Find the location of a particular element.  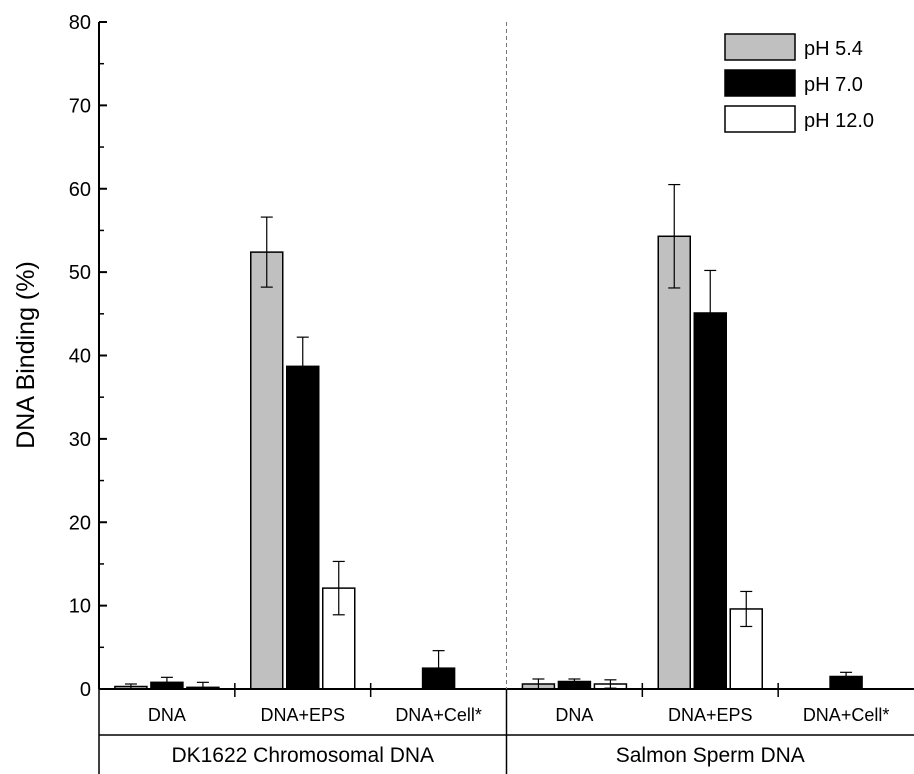

y-axis: 0 10 20 30 40 50 60 70 80 is located at coordinates (88, 356).